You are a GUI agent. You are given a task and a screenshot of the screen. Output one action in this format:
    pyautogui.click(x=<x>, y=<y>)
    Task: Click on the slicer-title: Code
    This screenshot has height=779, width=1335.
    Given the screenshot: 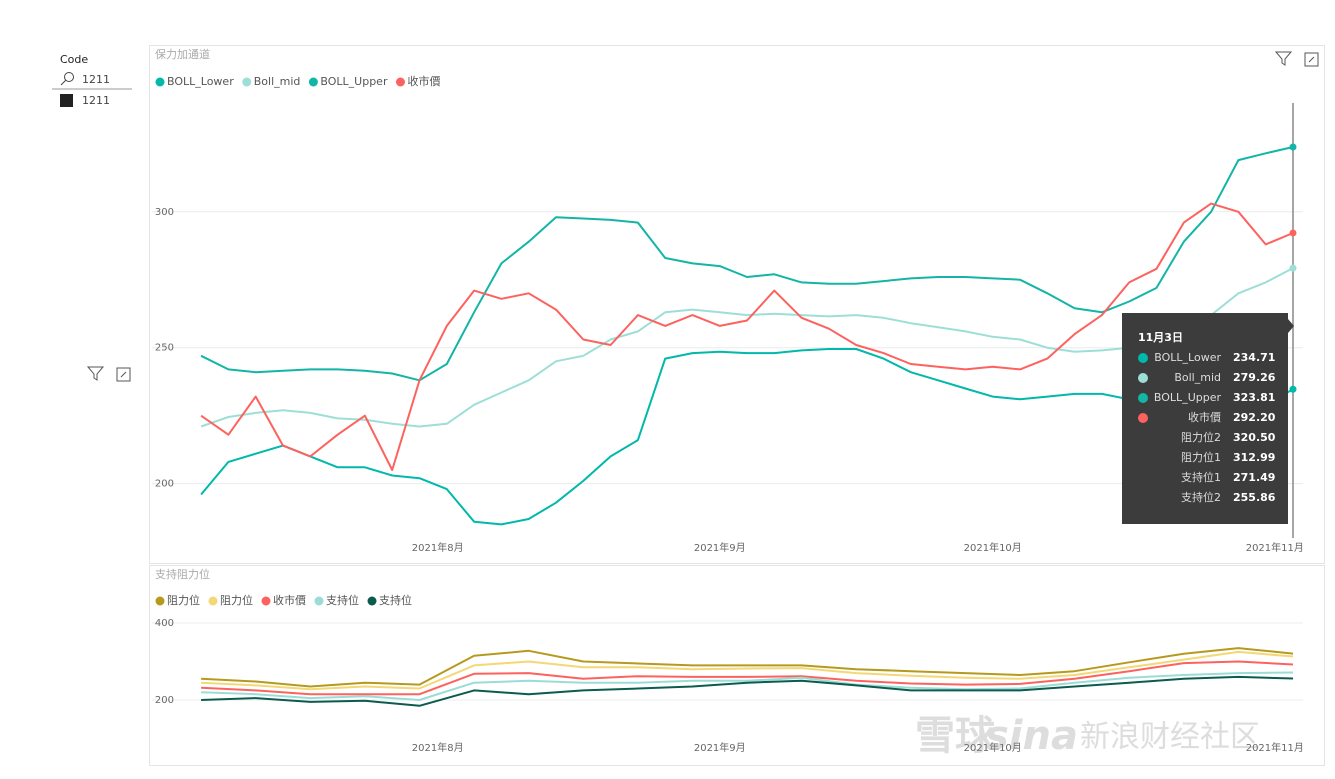 What is the action you would take?
    pyautogui.click(x=74, y=59)
    